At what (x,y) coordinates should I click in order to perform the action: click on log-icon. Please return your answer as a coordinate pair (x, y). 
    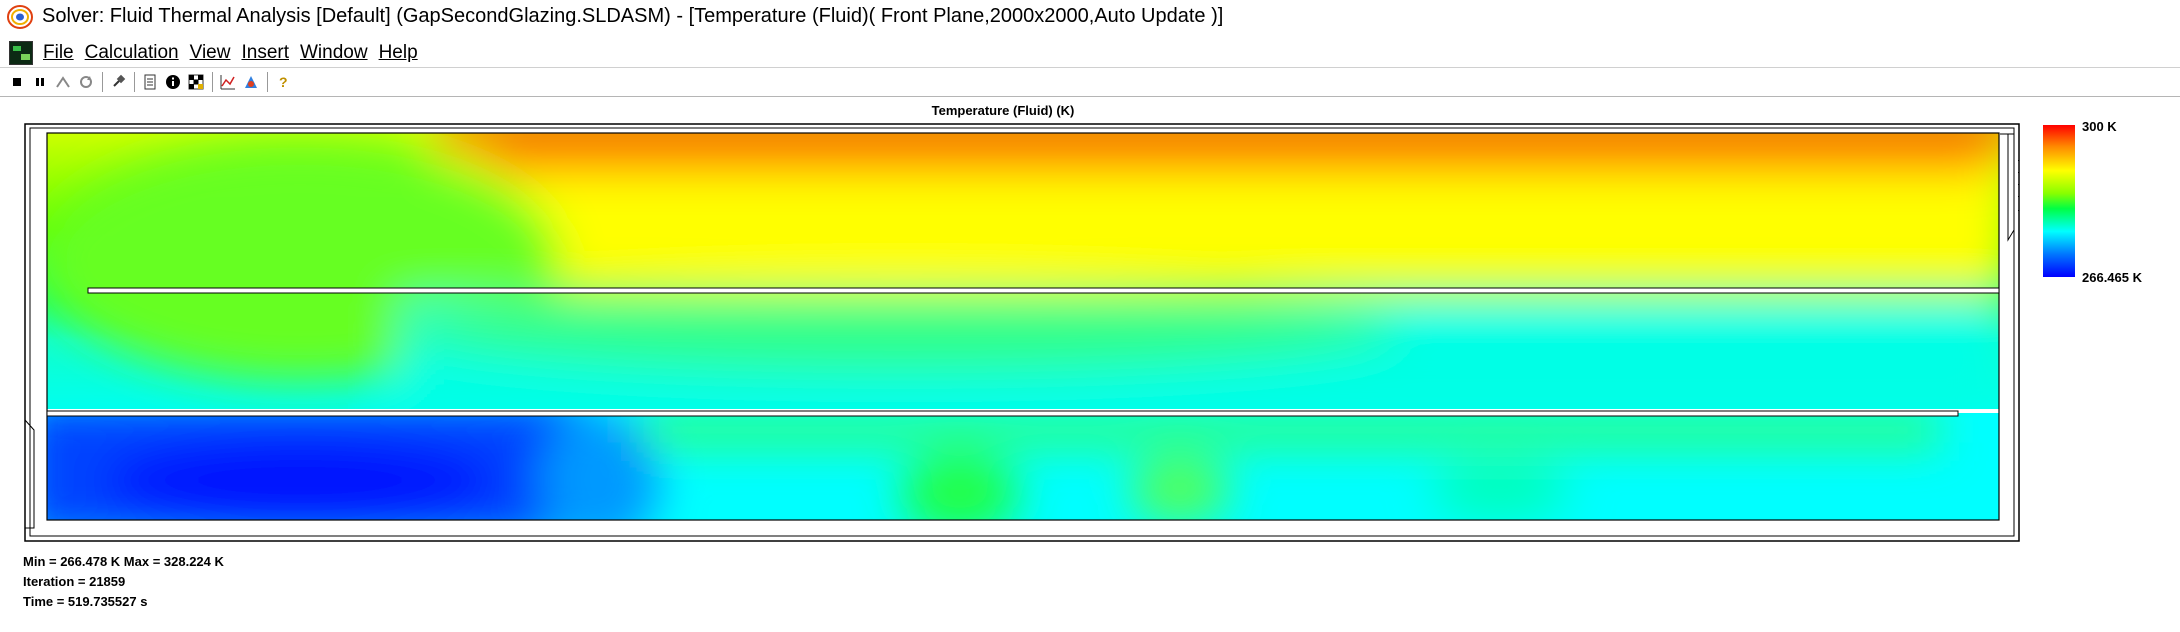
    Looking at the image, I should click on (150, 82).